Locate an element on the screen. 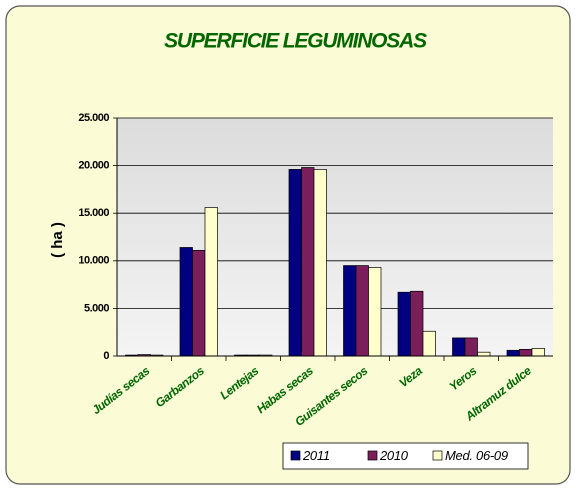  legend-box is located at coordinates (405, 456).